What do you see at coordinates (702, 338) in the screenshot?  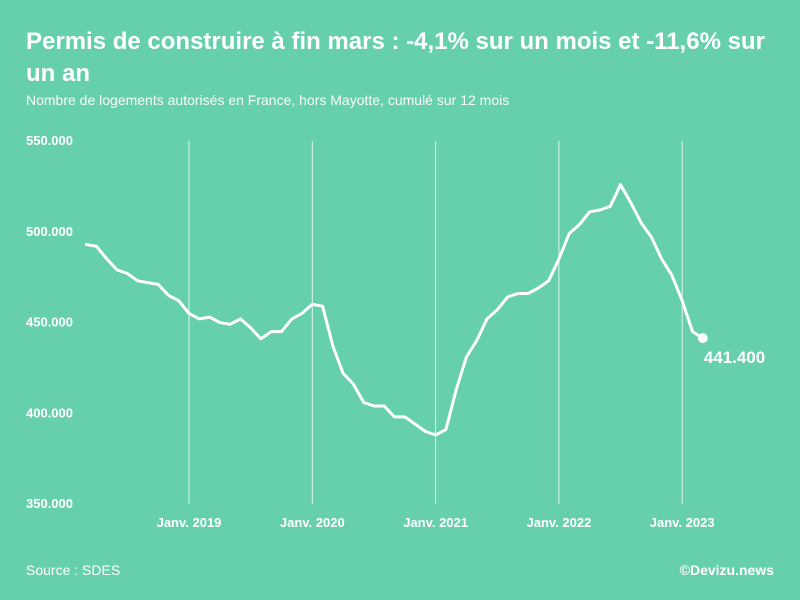 I see `end-point-marker` at bounding box center [702, 338].